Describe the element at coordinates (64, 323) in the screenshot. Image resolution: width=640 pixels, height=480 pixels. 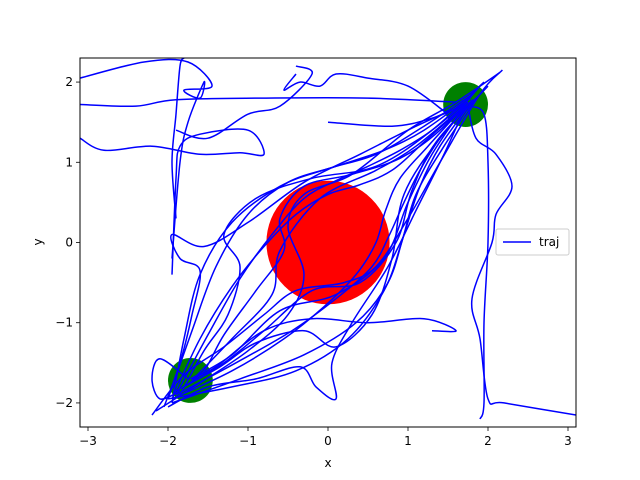
I see `y-tick-label: −1` at that location.